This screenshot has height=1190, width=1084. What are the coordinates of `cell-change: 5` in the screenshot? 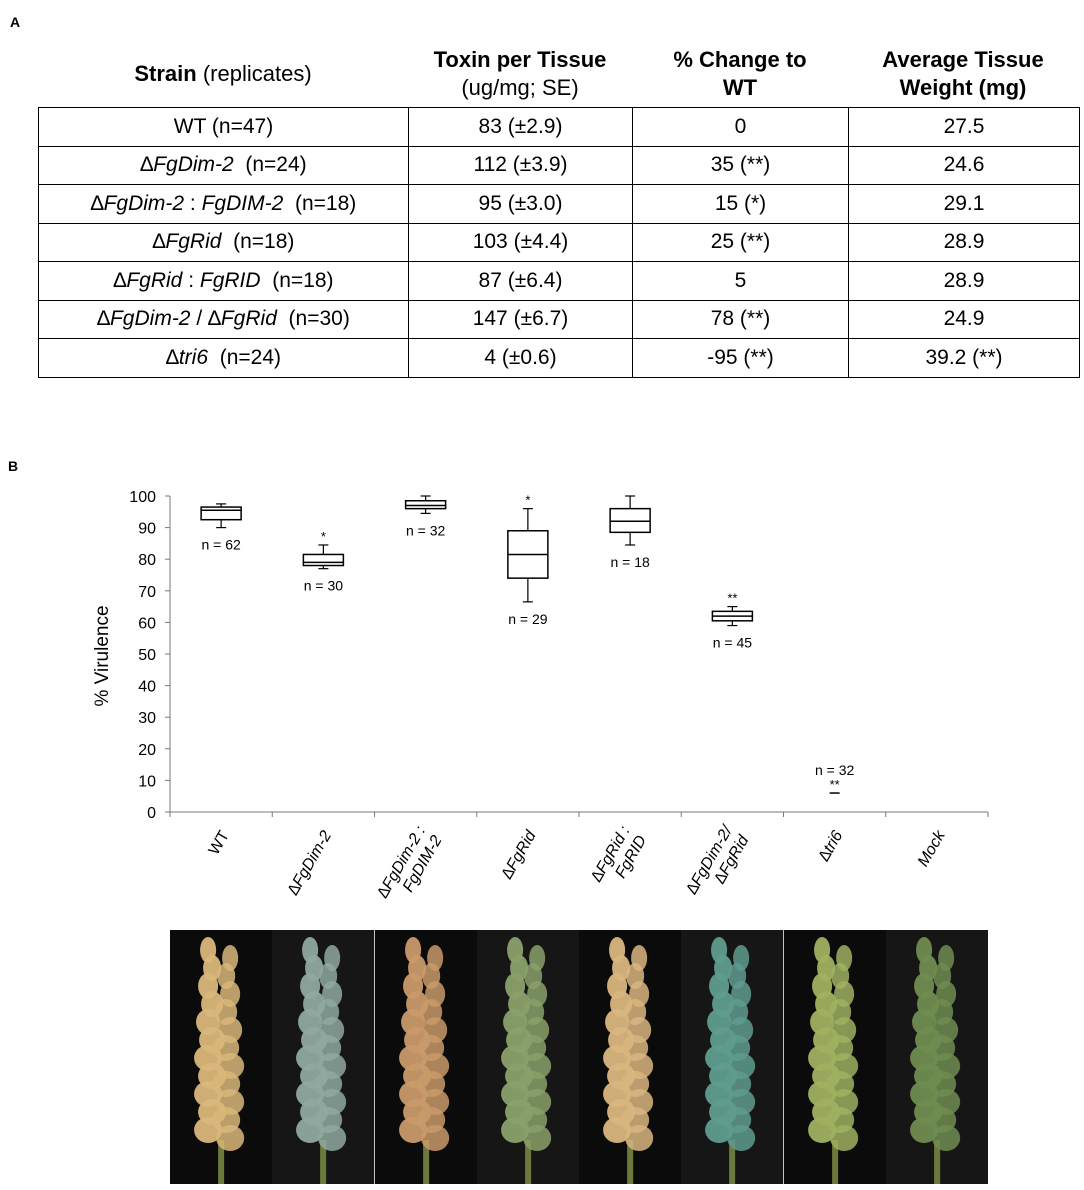 It's located at (740, 281).